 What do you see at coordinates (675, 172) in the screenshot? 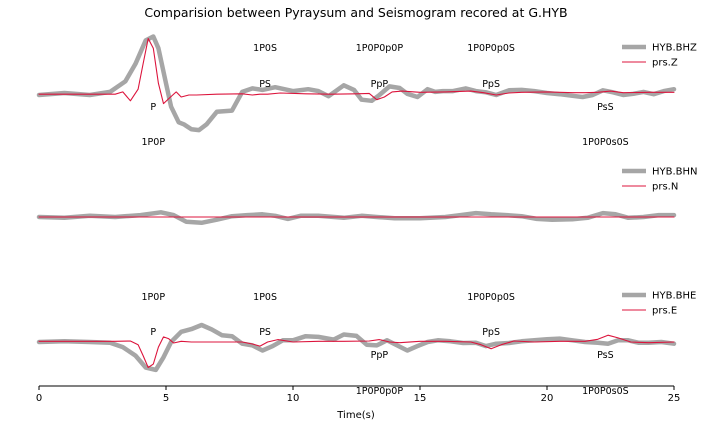
I see `legend-label-hyb-bhn: HYB.BHN` at bounding box center [675, 172].